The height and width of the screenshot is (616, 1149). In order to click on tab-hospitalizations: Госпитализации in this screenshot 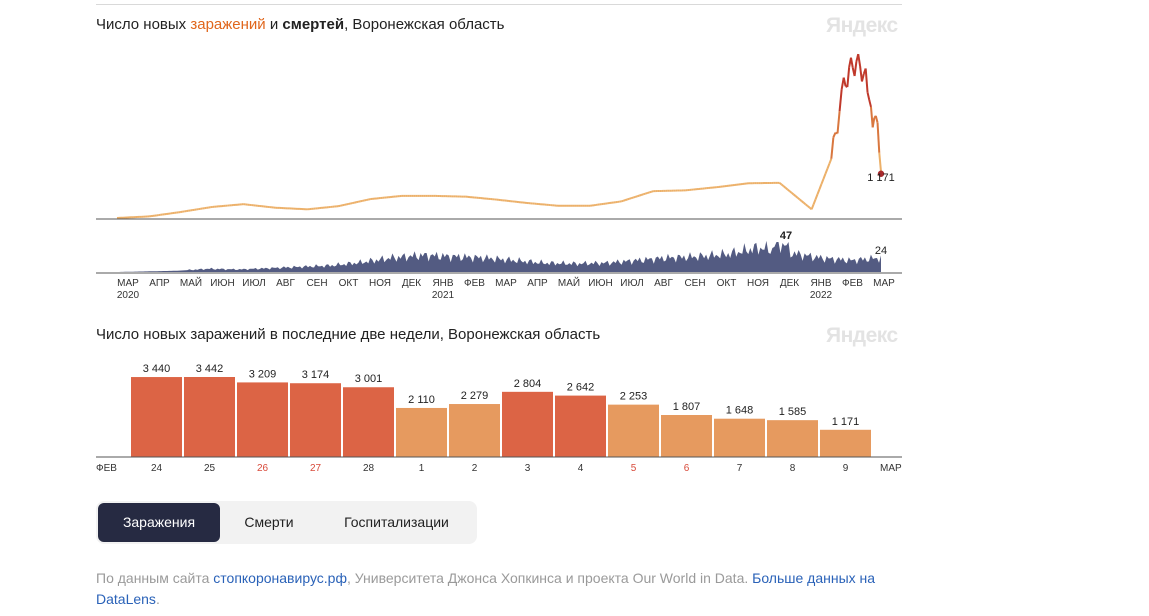, I will do `click(396, 522)`.